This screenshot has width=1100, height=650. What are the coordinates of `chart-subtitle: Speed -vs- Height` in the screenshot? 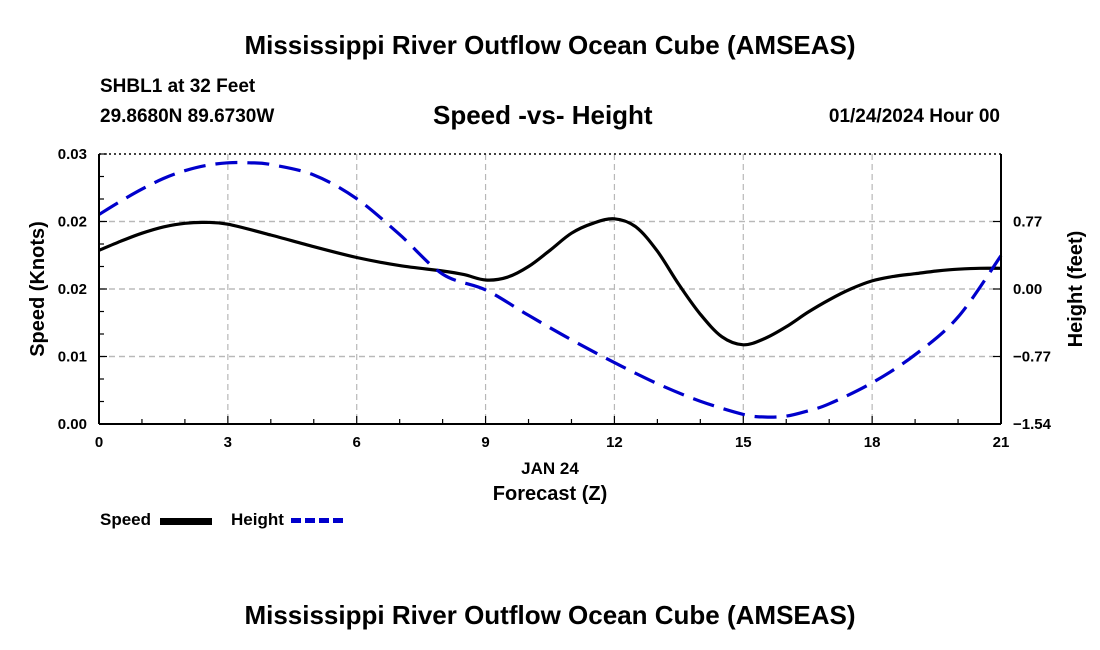 It's located at (543, 115).